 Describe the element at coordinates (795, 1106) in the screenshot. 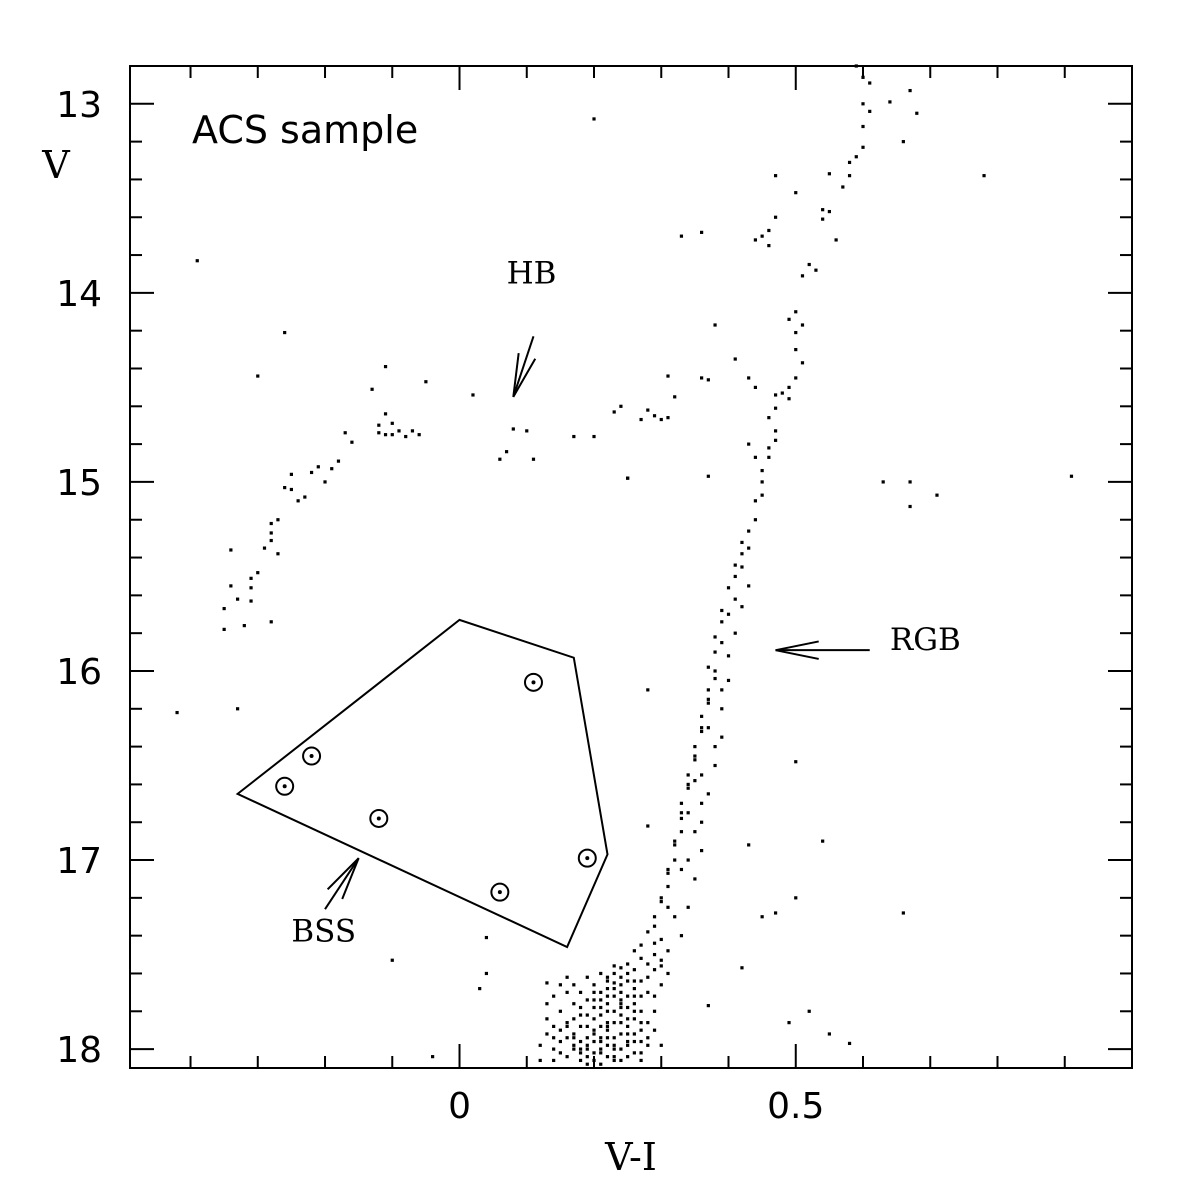

I see `x-tick-label: 0.5` at that location.